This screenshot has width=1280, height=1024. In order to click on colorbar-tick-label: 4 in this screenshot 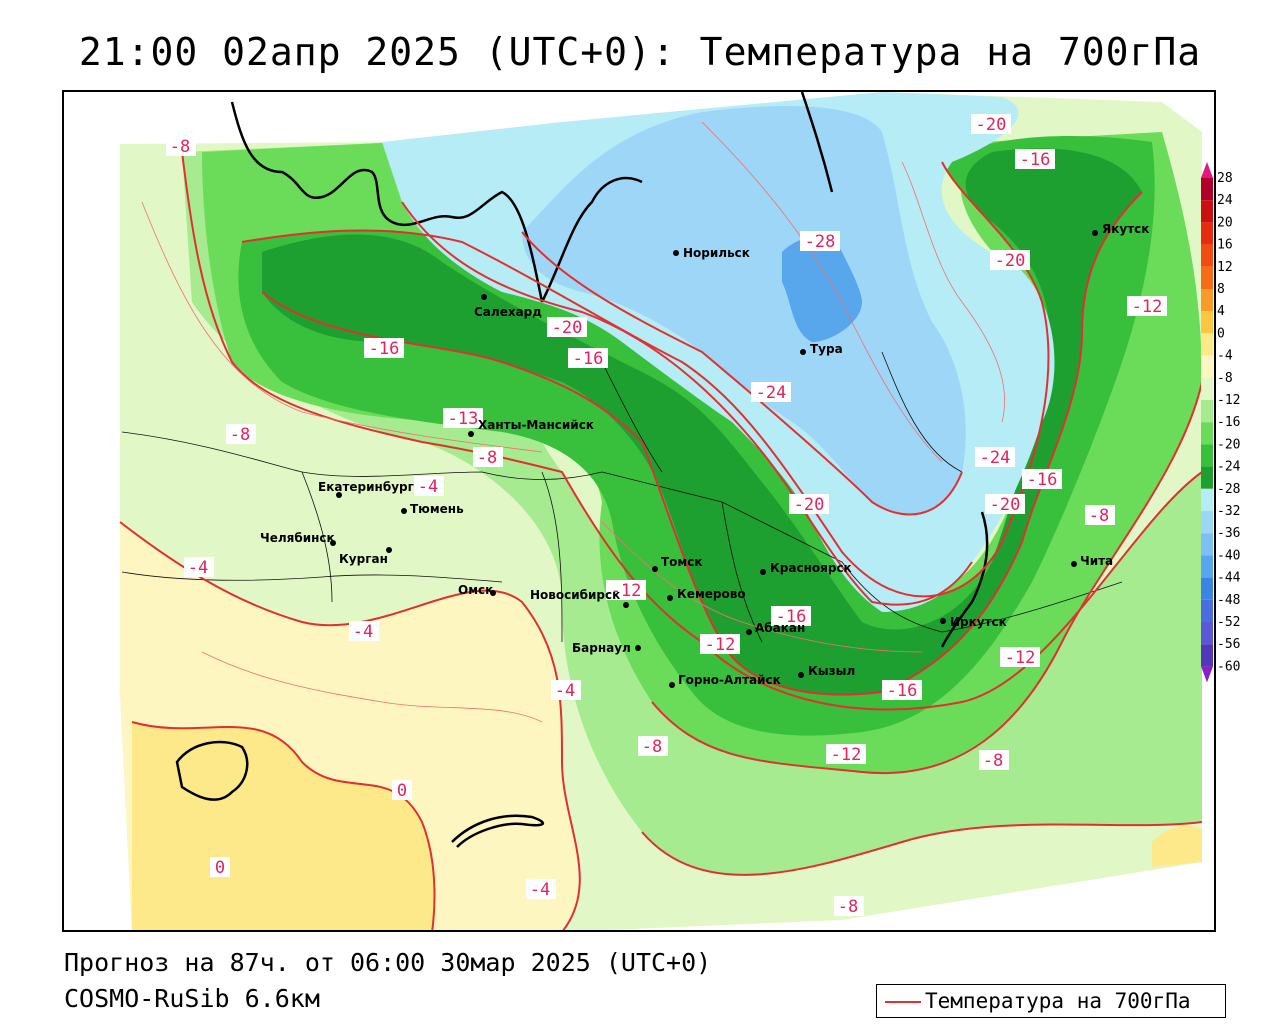, I will do `click(1221, 311)`.